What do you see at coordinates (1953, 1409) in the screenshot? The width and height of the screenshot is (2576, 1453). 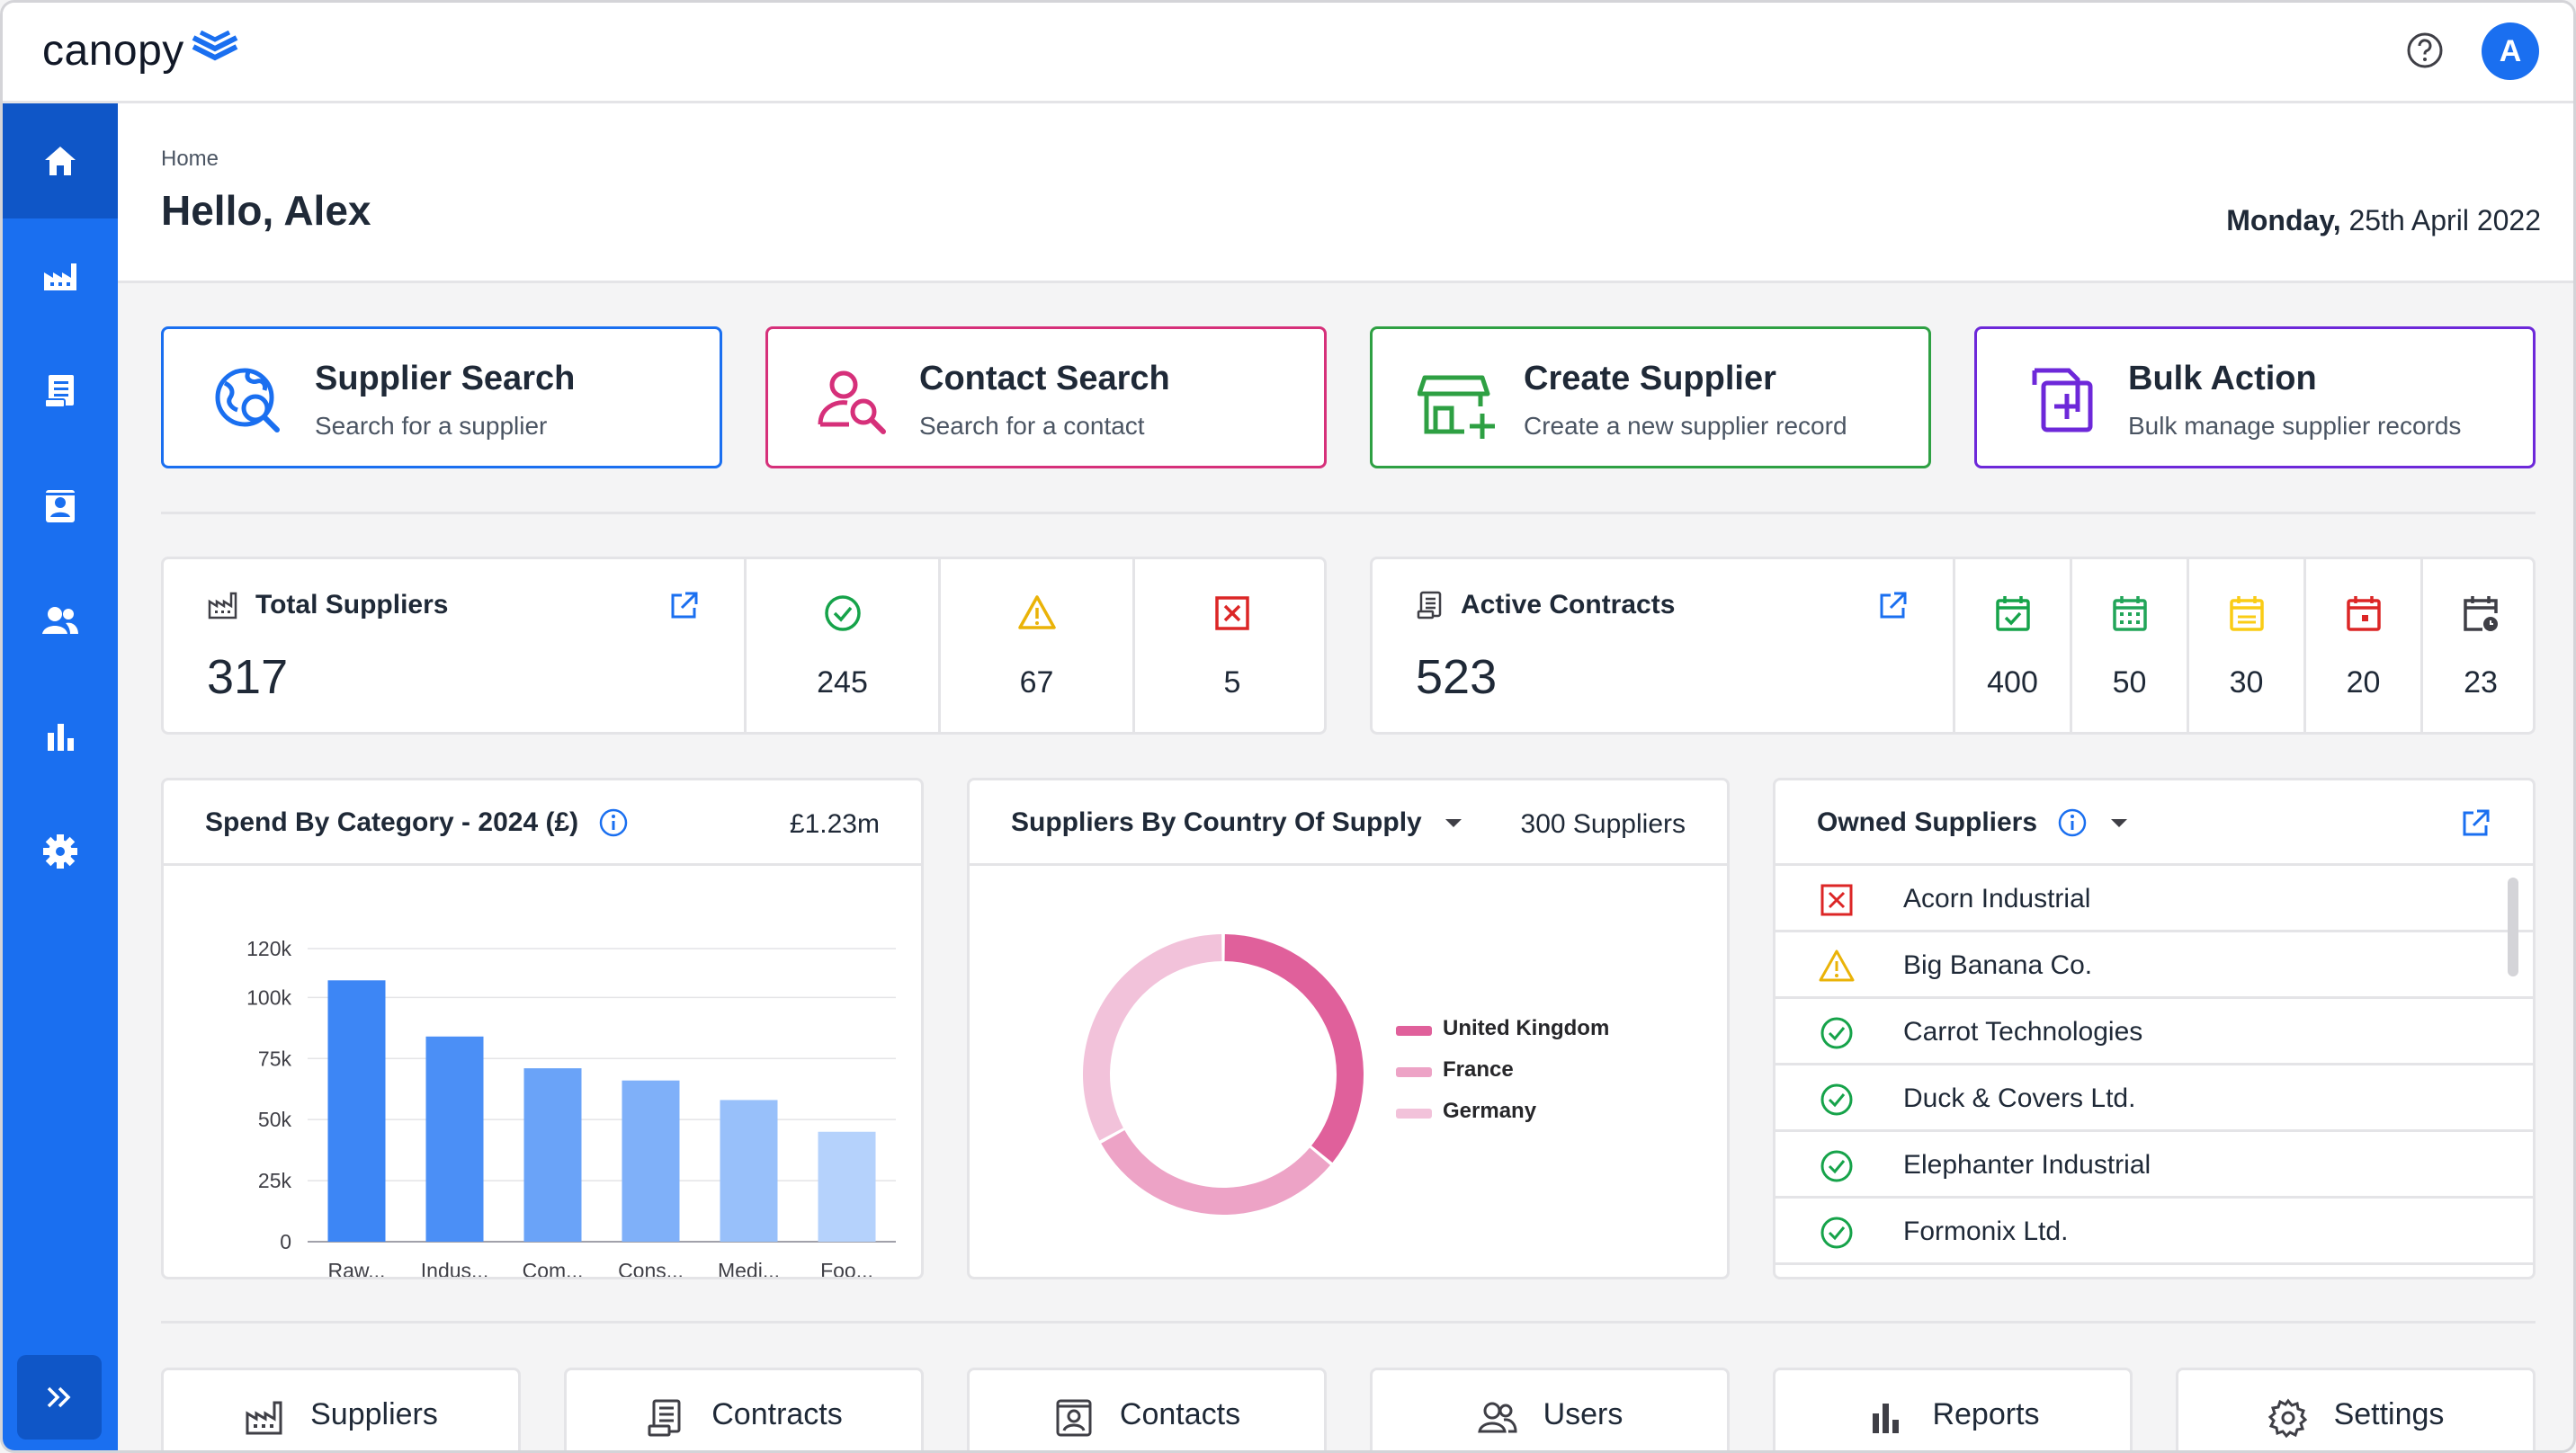 I see `nav-card-reports: Reports` at bounding box center [1953, 1409].